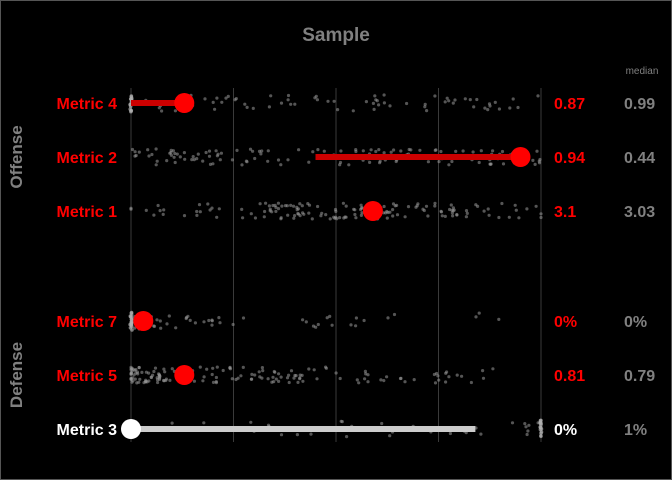 This screenshot has height=480, width=672. Describe the element at coordinates (569, 104) in the screenshot. I see `metric-value: 0.87` at that location.